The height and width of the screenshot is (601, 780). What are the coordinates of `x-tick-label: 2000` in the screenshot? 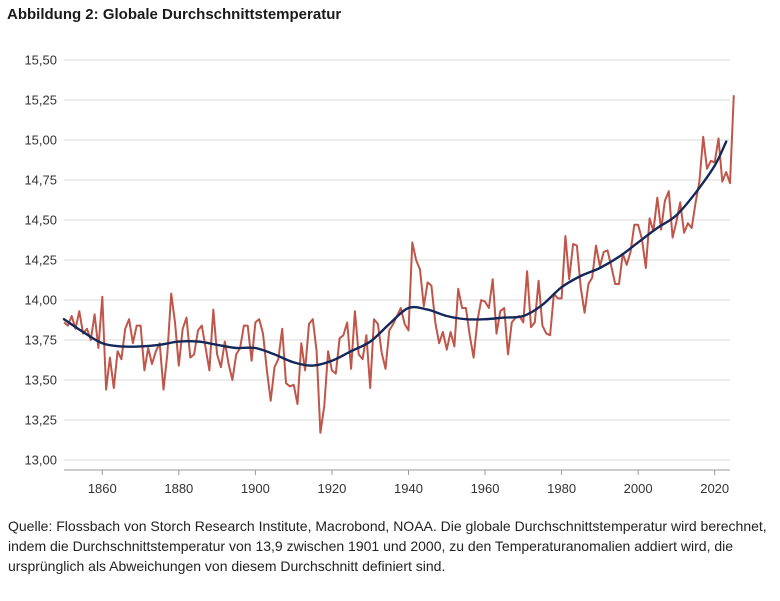 It's located at (638, 488).